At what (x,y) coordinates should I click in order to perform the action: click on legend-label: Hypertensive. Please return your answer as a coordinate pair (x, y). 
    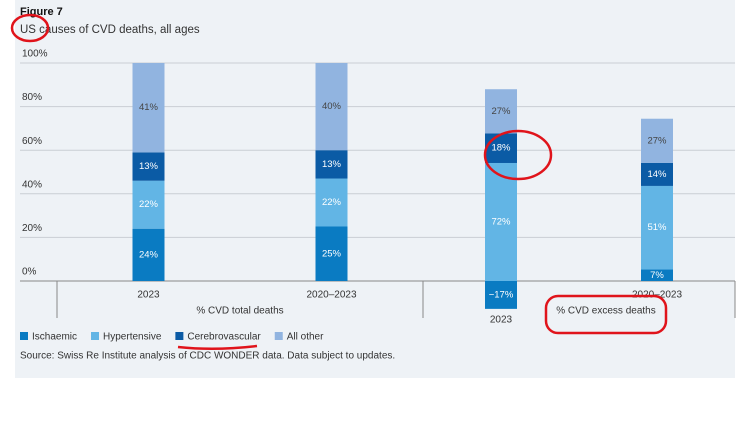
    Looking at the image, I should click on (132, 337).